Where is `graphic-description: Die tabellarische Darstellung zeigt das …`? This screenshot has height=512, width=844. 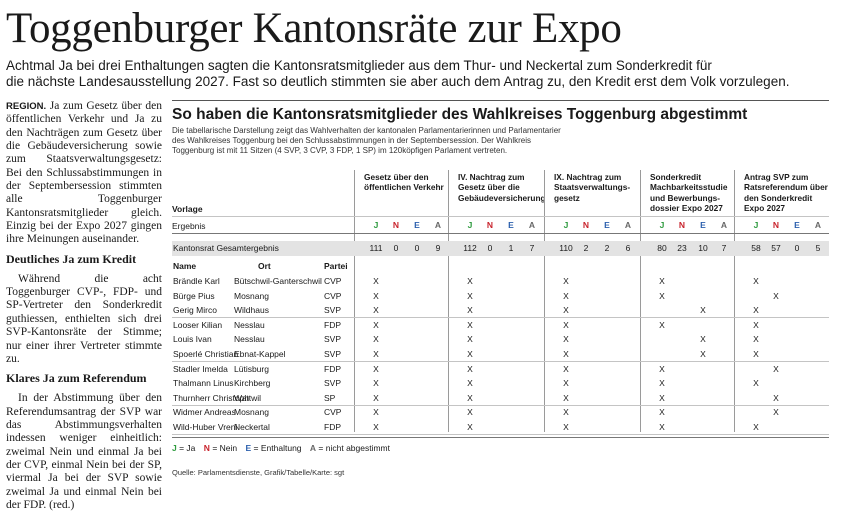 graphic-description: Die tabellarische Darstellung zeigt das … is located at coordinates (366, 140).